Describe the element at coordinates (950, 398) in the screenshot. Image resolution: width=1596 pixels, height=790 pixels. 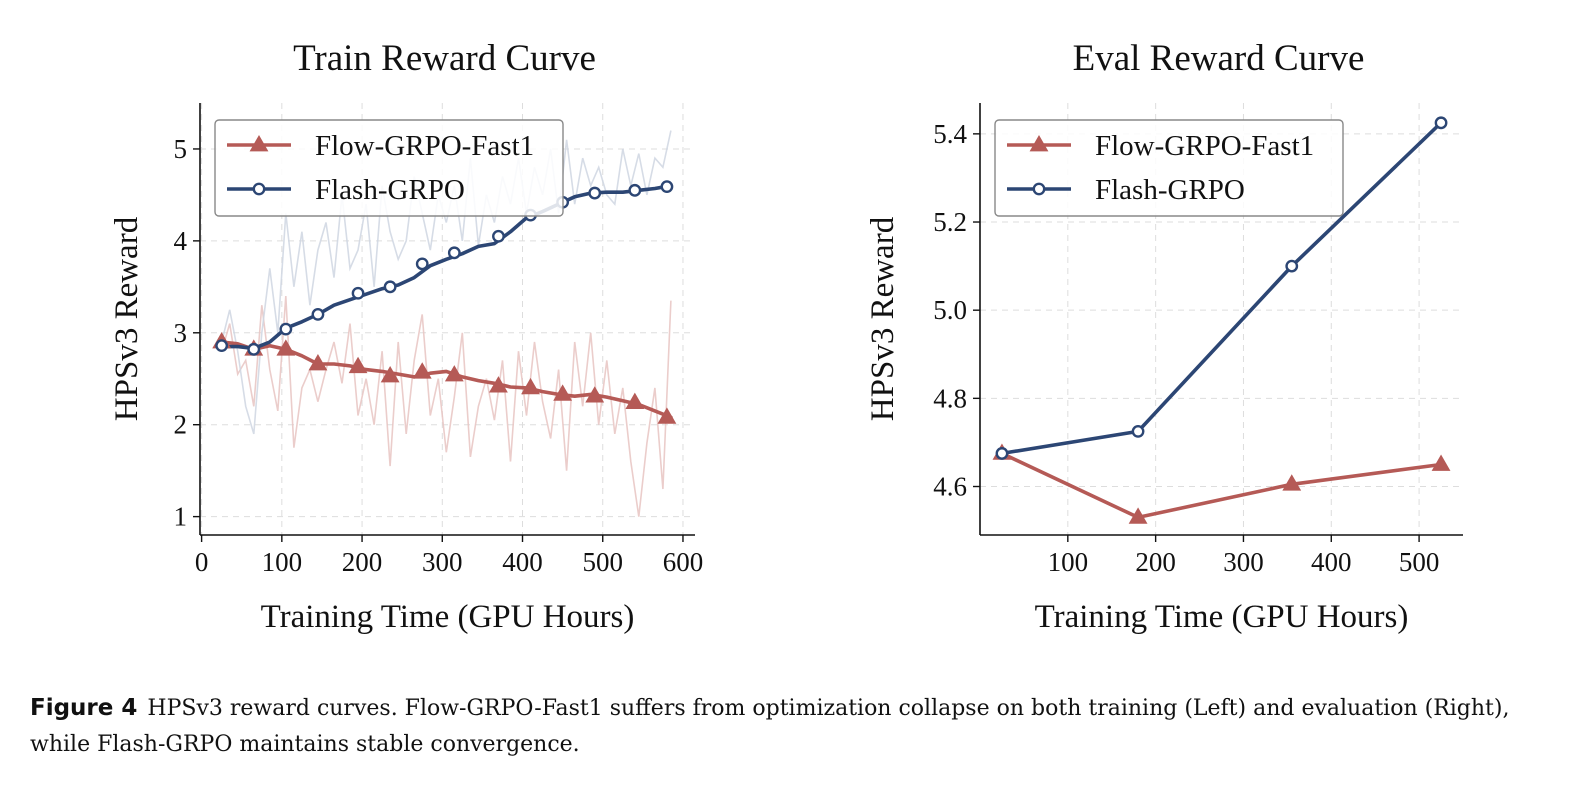
I see `y-tick-label: 4.8` at that location.